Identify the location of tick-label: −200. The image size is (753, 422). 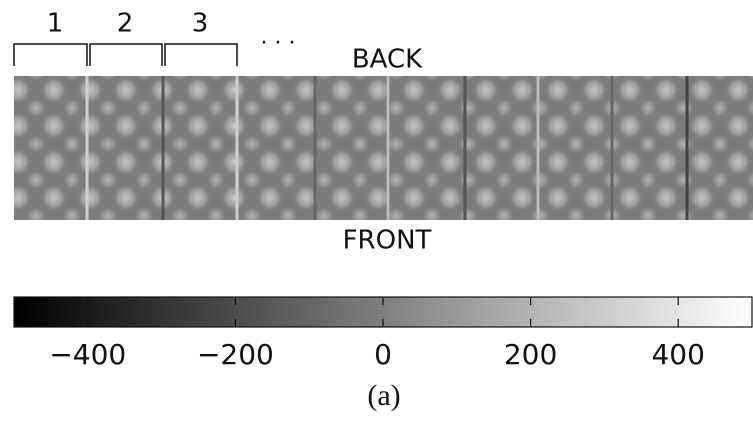
(235, 354).